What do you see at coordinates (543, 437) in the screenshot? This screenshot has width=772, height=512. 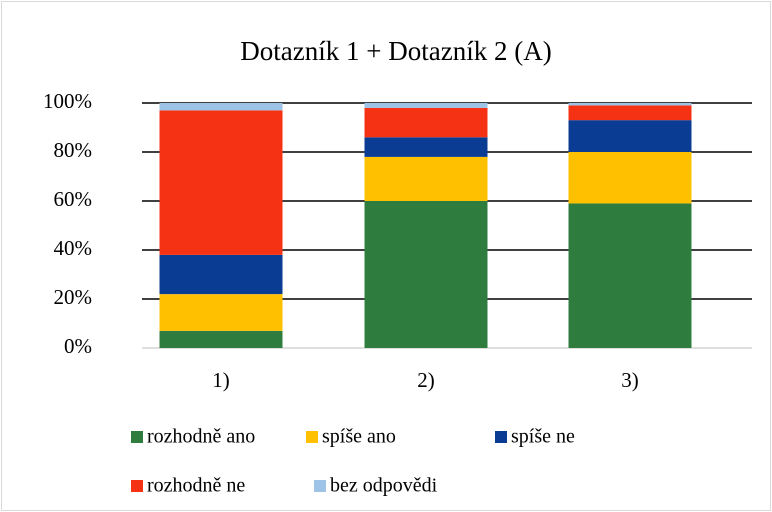 I see `legend-label: spíše ne` at bounding box center [543, 437].